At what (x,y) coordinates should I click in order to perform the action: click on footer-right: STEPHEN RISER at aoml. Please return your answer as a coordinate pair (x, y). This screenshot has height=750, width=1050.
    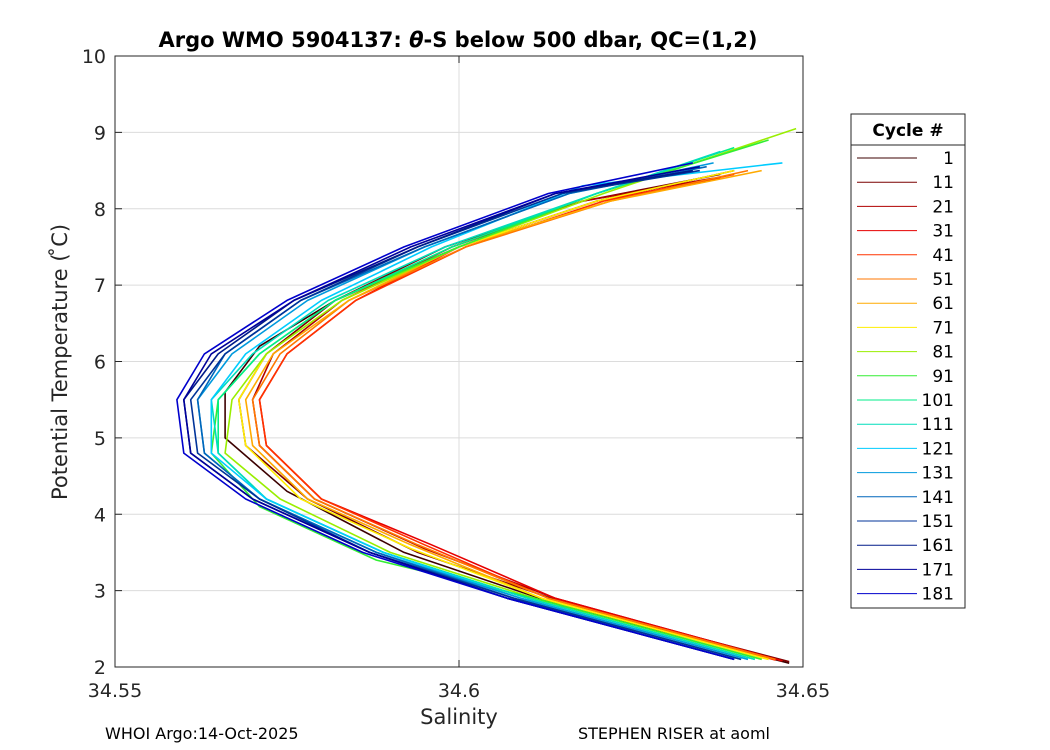
    Looking at the image, I should click on (674, 733).